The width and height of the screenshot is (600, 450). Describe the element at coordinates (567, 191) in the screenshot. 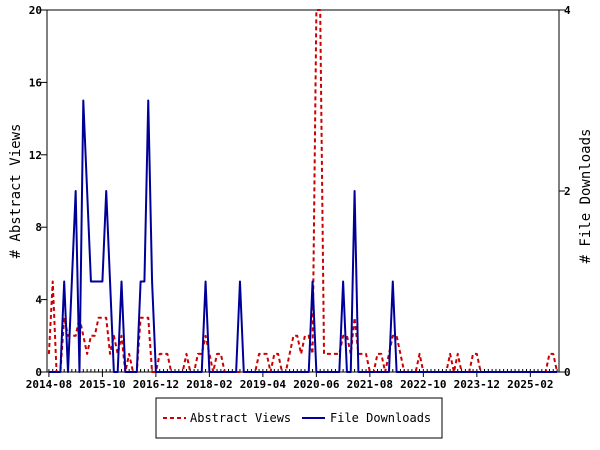

I see `right-tick-label: 2` at that location.